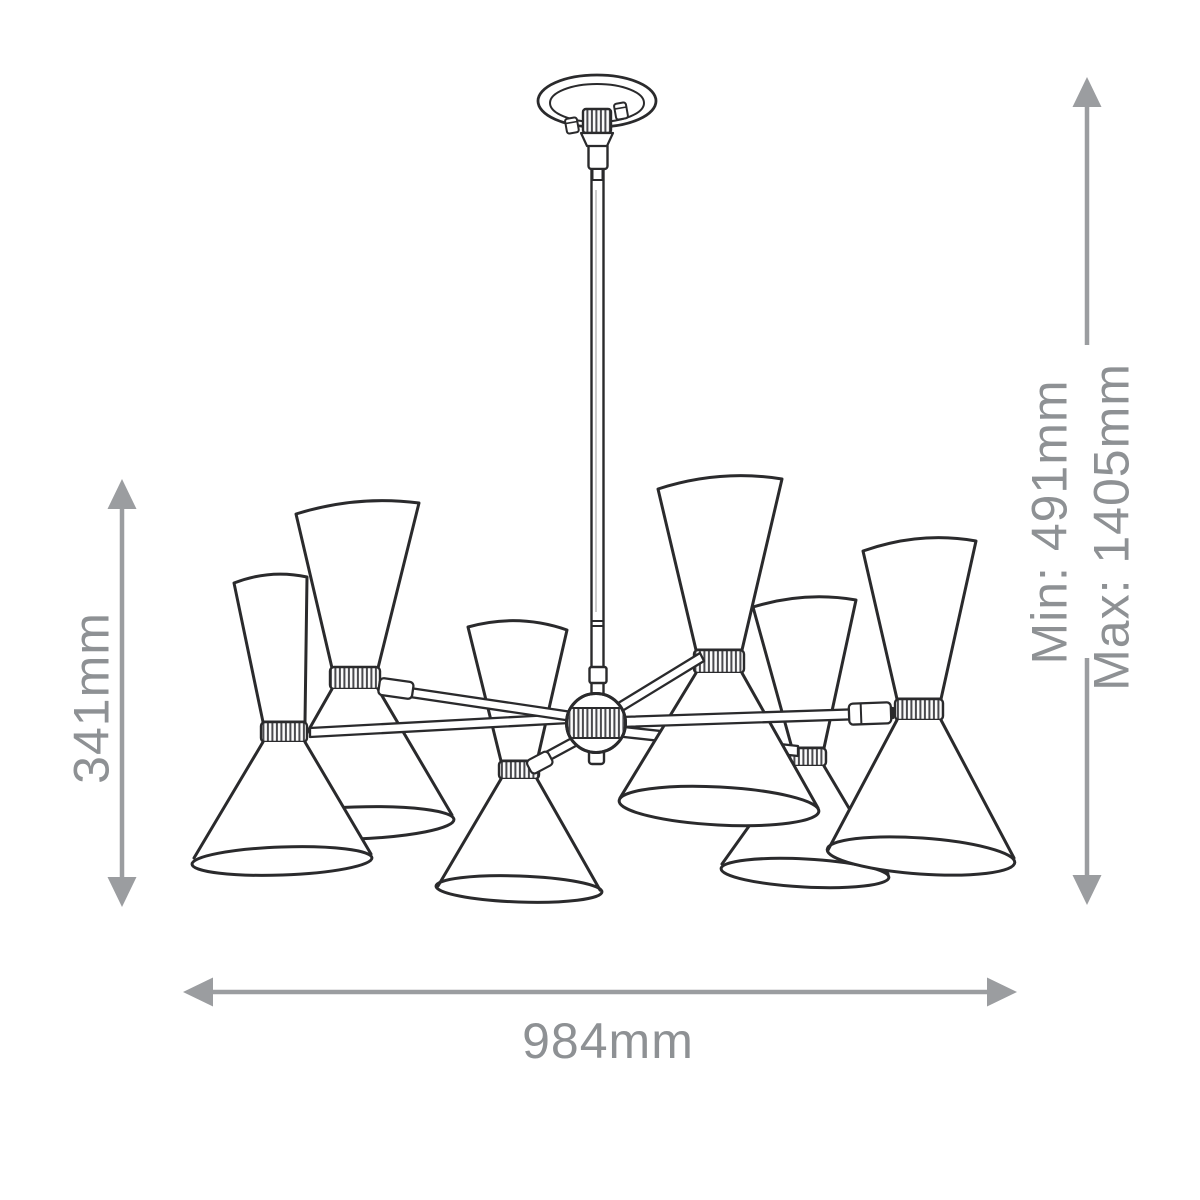  Describe the element at coordinates (598, 418) in the screenshot. I see `down-rod` at that location.